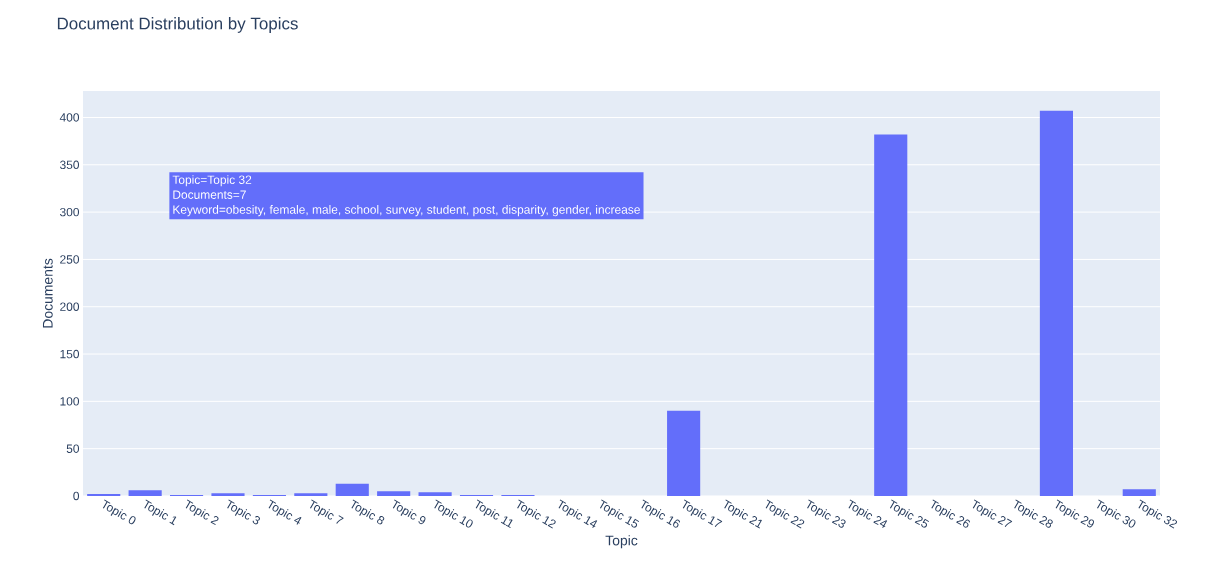  What do you see at coordinates (70, 401) in the screenshot?
I see `y-tick-label: 100` at bounding box center [70, 401].